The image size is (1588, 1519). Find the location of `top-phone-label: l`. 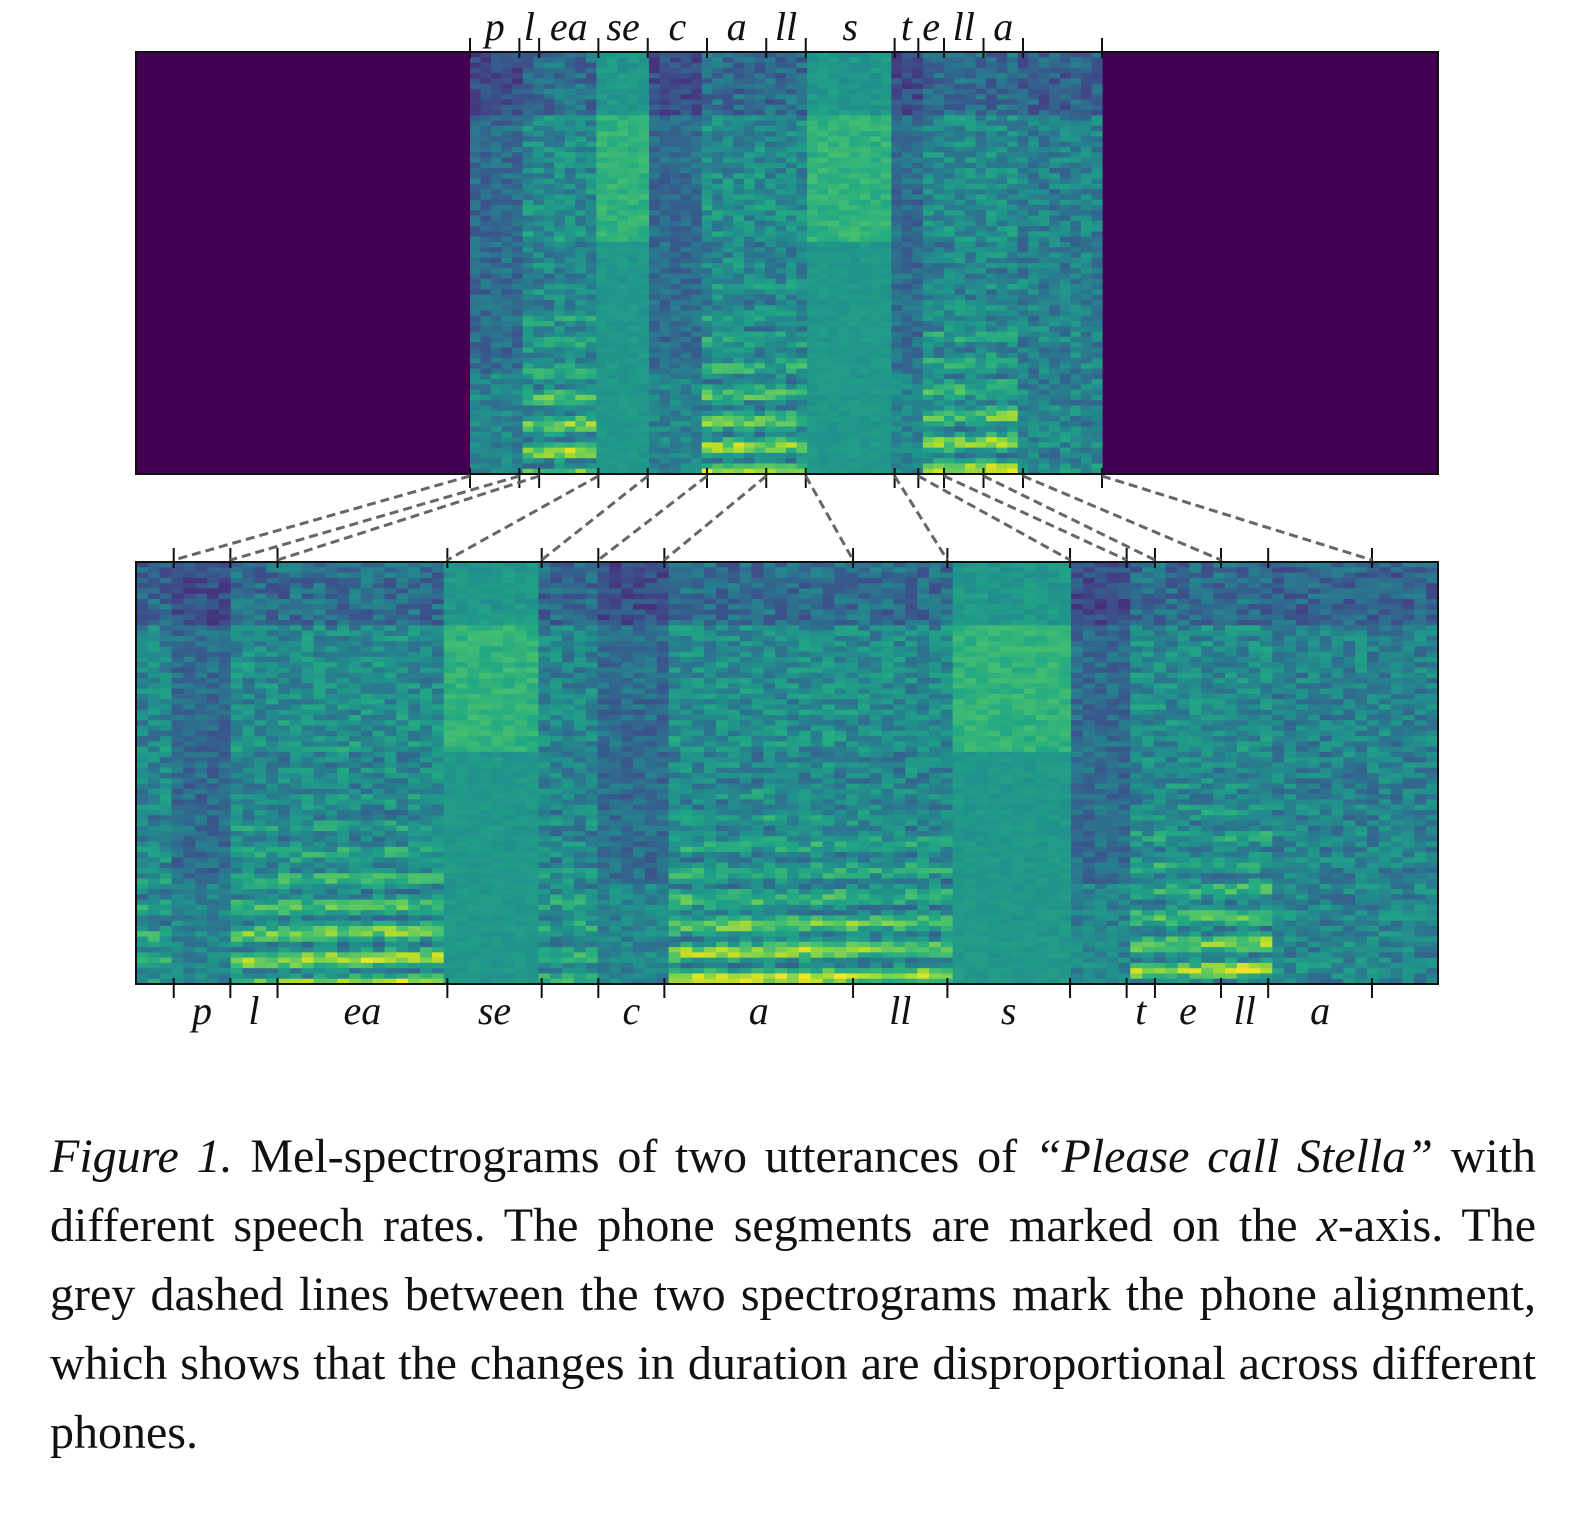

top-phone-label: l is located at coordinates (529, 26).